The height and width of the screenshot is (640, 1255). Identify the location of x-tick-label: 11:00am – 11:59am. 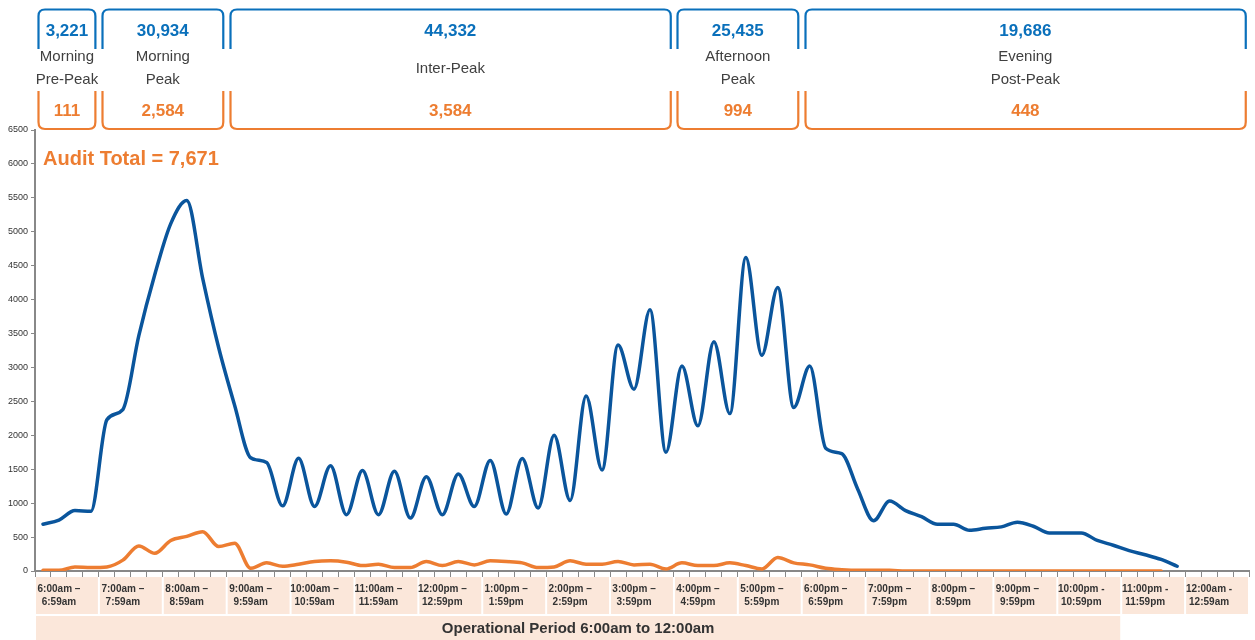
(378, 595).